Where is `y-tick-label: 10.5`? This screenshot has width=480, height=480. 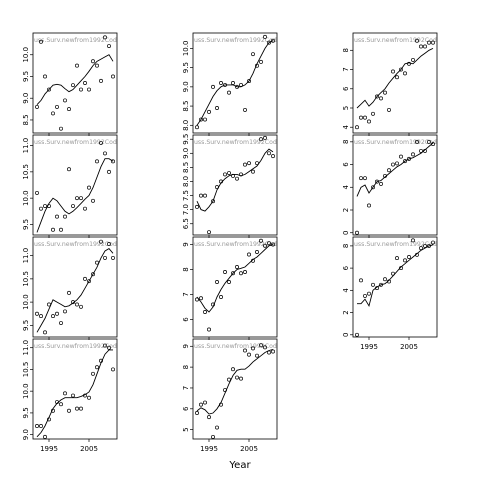 y-tick-label: 10.5 is located at coordinates (26, 370).